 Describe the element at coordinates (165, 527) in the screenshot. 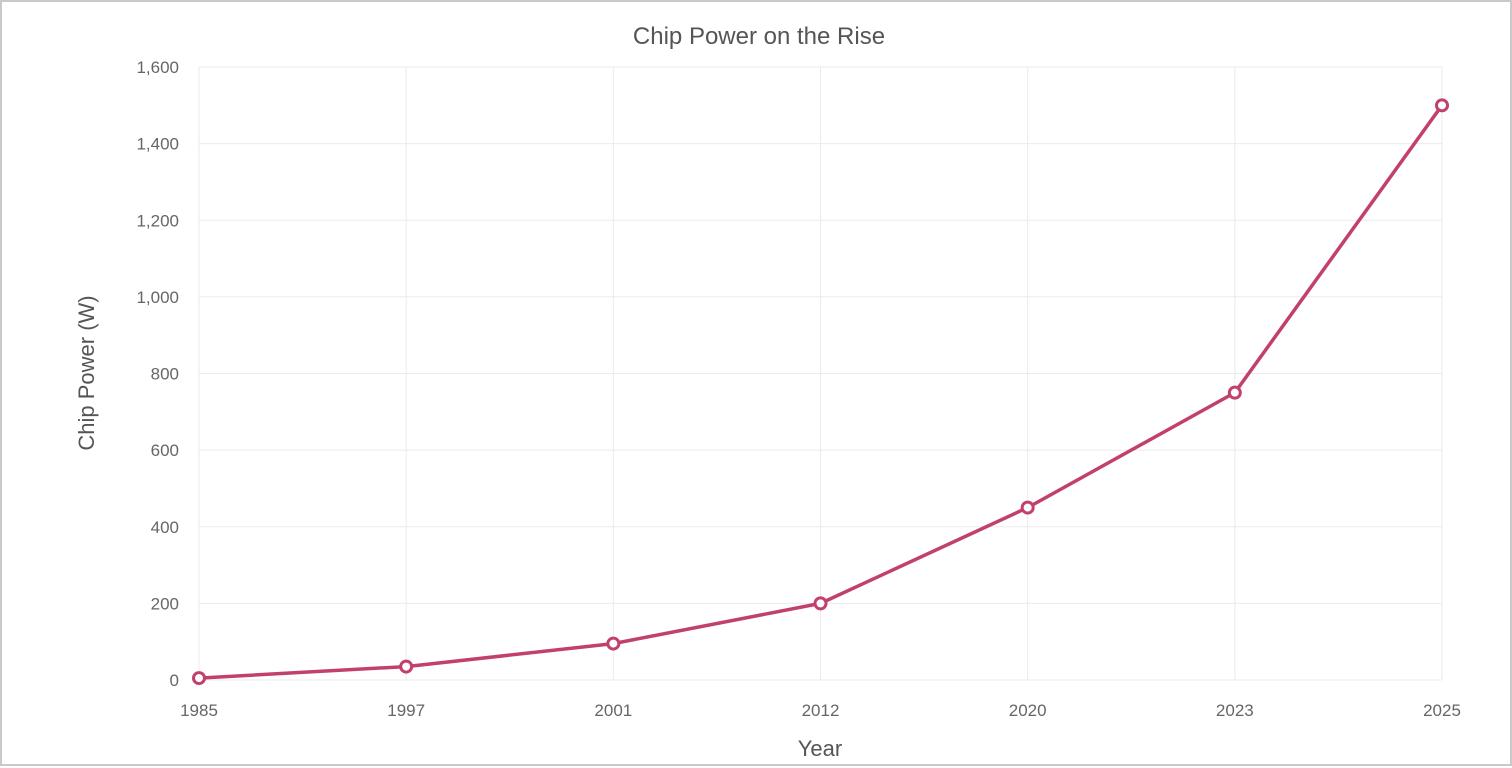

I see `y-tick-label: 400` at that location.